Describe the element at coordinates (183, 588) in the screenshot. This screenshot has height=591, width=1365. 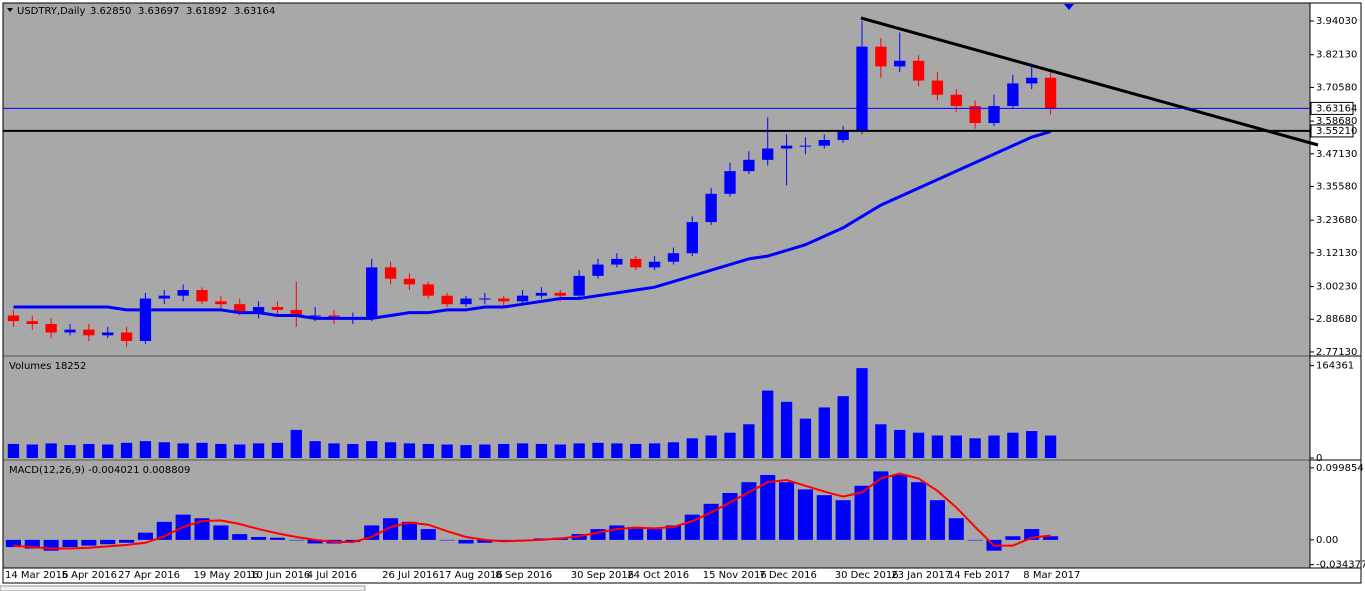
I see `tab-strip` at that location.